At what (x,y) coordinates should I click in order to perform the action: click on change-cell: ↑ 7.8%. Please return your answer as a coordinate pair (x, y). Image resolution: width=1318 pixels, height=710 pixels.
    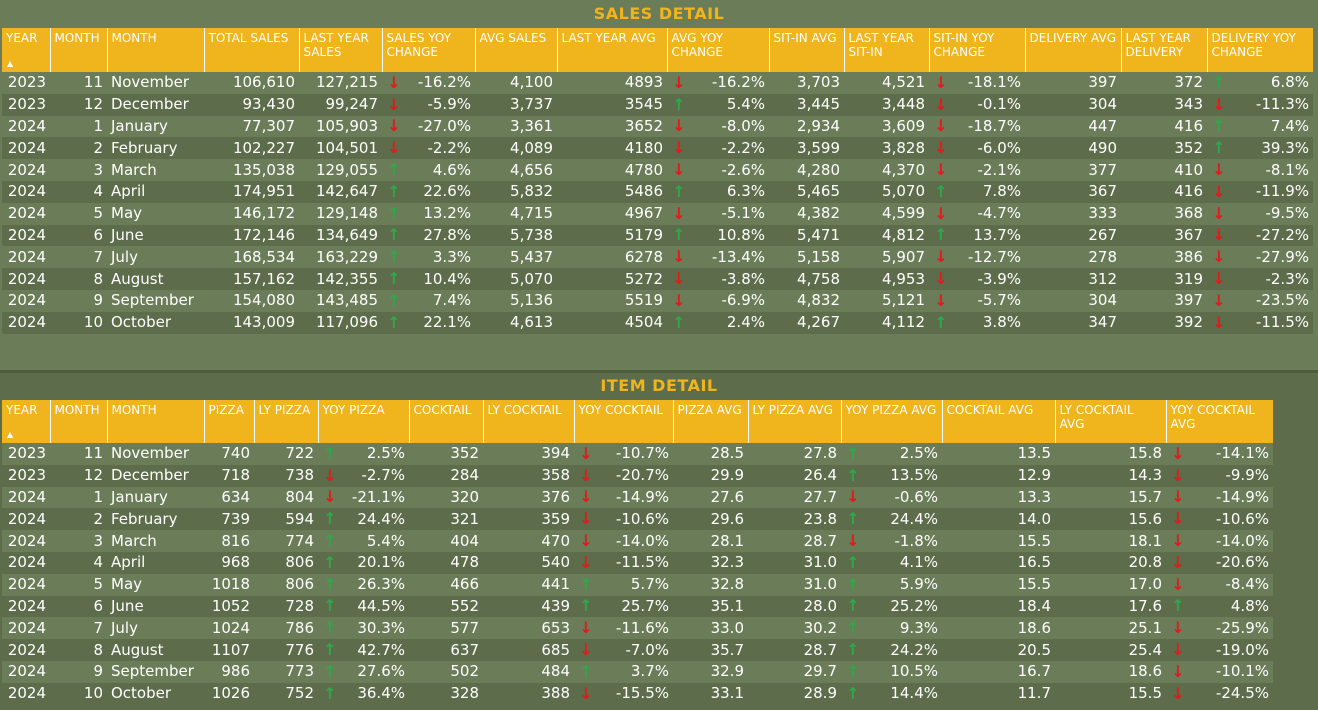
    Looking at the image, I should click on (977, 191).